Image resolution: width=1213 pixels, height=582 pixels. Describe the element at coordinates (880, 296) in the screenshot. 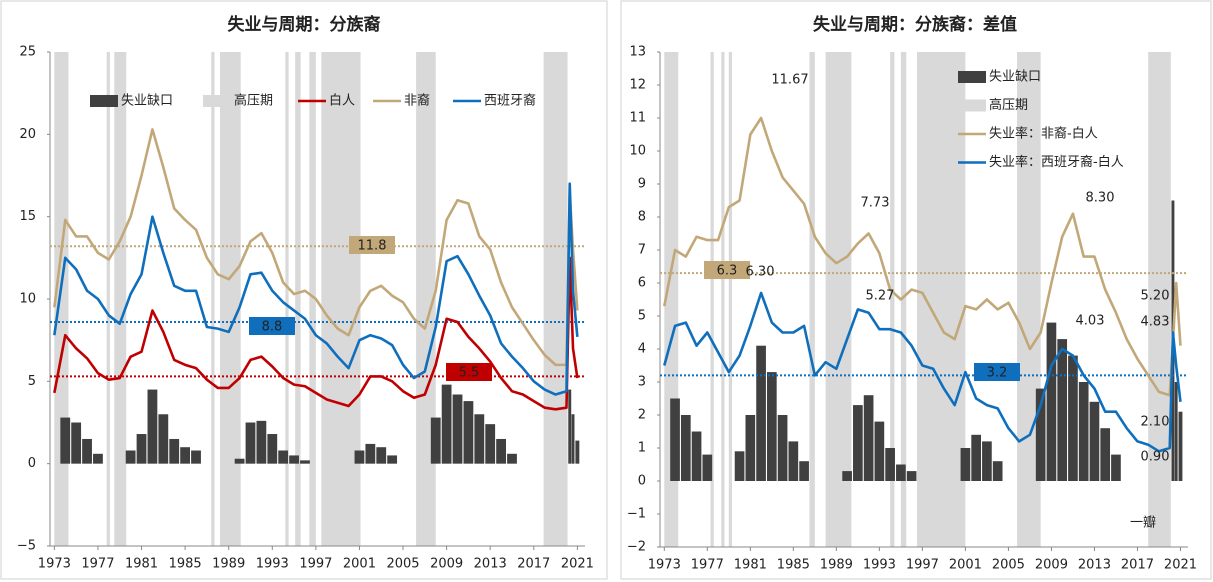

I see `annotation-label: 5.27` at that location.